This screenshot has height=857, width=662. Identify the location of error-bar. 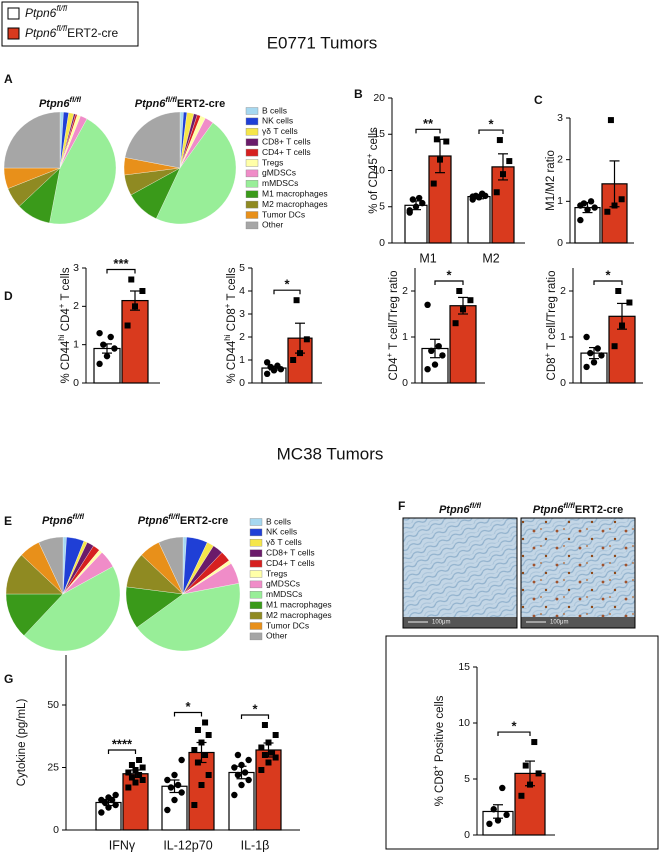
(435, 348).